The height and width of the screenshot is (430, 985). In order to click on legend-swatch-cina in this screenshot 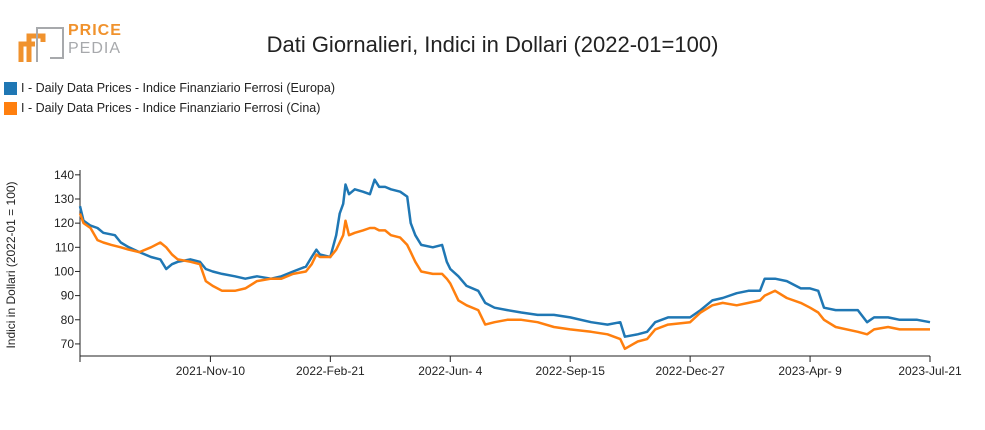, I will do `click(10, 108)`.